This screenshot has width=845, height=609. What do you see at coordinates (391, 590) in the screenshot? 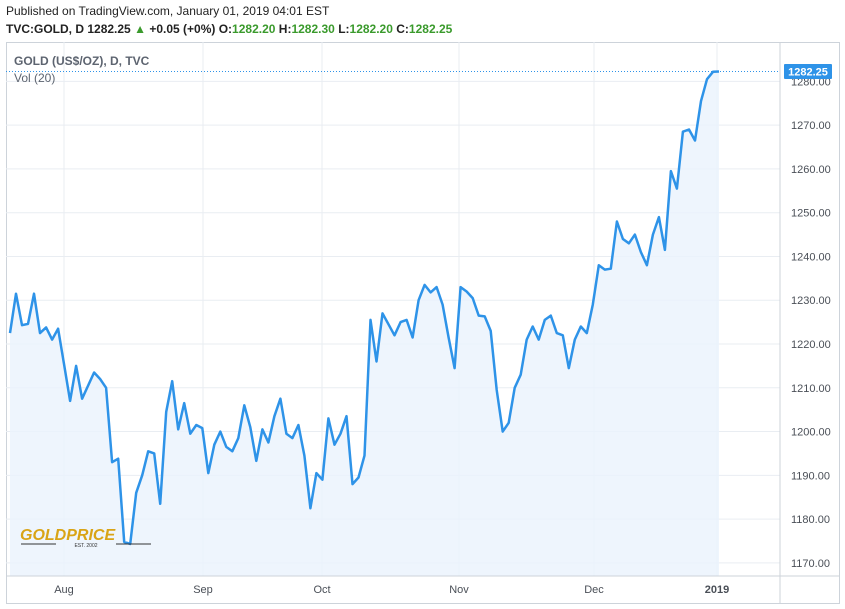
I see `time-axis: Aug Sep Oct Nov Dec 2019` at bounding box center [391, 590].